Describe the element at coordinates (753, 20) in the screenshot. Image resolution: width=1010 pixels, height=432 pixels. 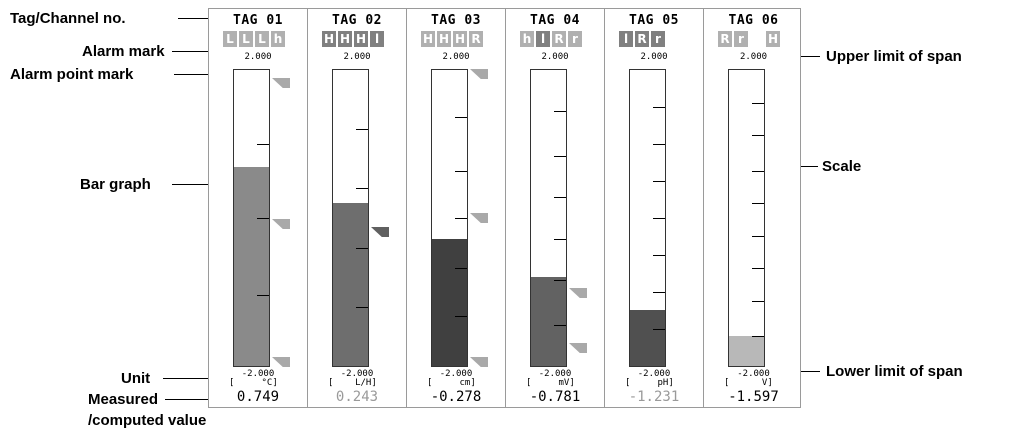
I see `tag-label: TAG 06` at that location.